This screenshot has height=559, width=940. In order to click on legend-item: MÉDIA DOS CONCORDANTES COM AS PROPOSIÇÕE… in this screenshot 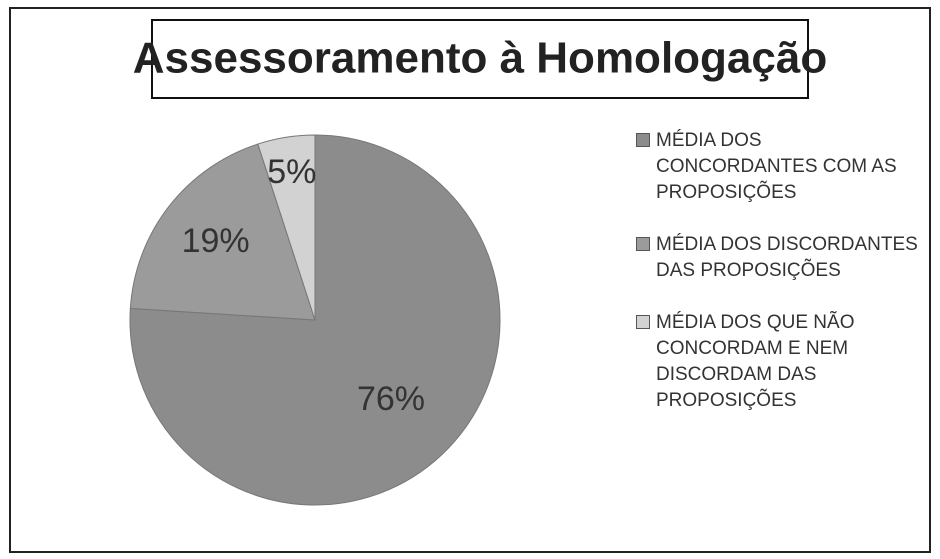, I will do `click(786, 167)`.